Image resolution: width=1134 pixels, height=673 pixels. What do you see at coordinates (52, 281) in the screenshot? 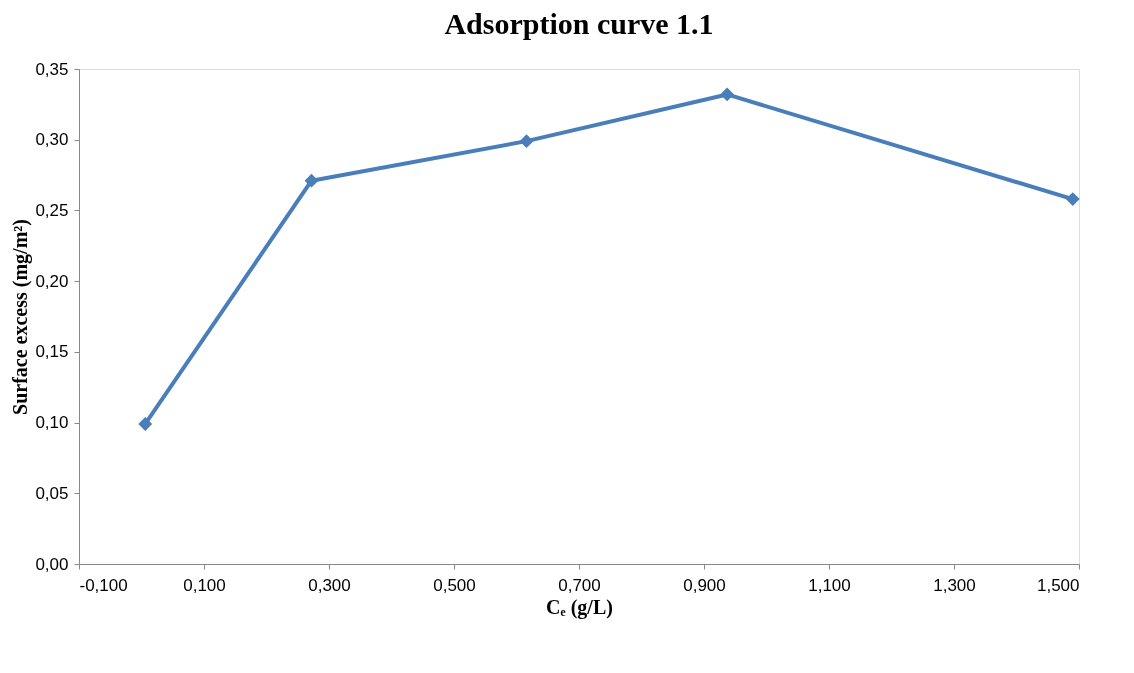
I see `y-tick-label: 0,20` at bounding box center [52, 281].